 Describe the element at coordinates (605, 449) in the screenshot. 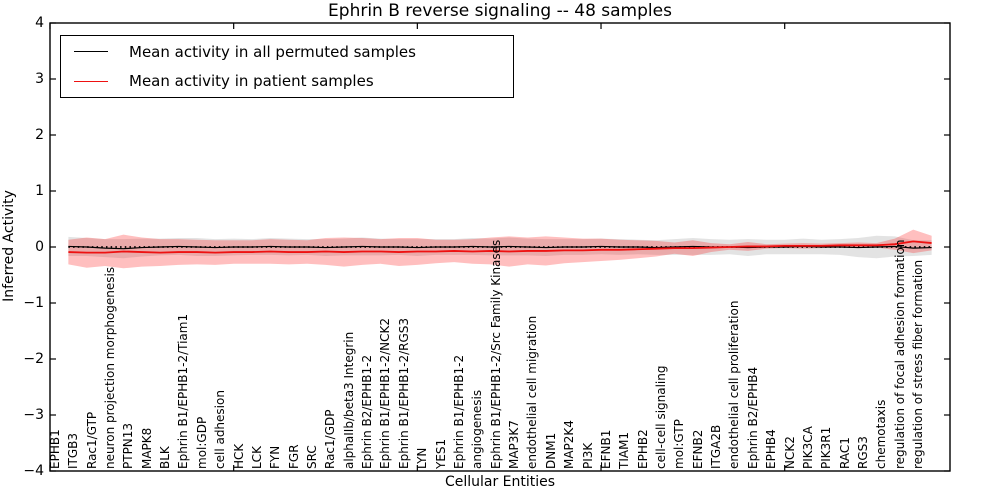

I see `x-category-label: EFNB1` at that location.